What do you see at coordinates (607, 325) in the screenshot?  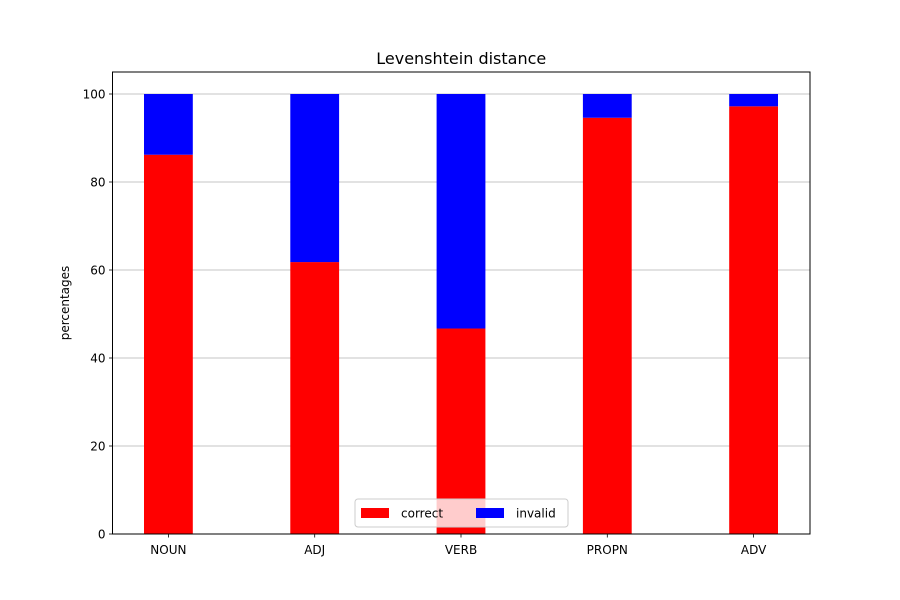 I see `bar-correct-propn` at bounding box center [607, 325].